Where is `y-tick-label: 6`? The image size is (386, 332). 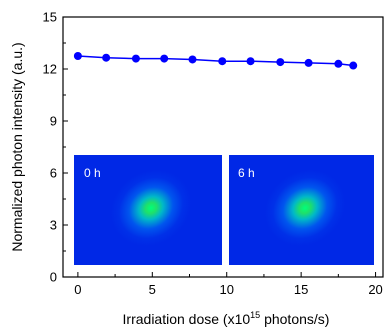
y-tick-label: 6 is located at coordinates (53, 173).